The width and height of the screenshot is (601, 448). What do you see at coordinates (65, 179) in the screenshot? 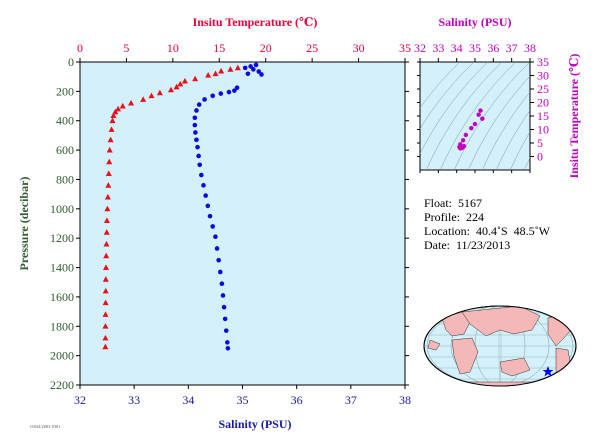
I see `y-tick-label: 800` at bounding box center [65, 179].